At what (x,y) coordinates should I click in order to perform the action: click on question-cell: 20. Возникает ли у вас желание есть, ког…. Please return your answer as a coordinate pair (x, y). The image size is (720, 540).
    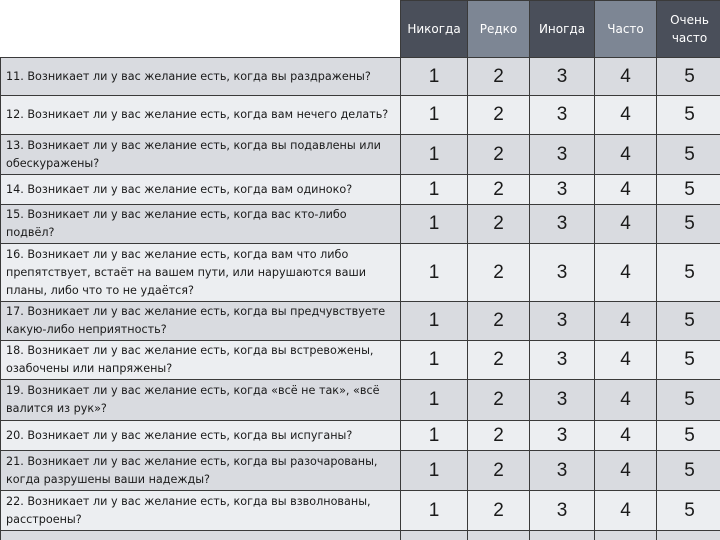
    Looking at the image, I should click on (200, 435).